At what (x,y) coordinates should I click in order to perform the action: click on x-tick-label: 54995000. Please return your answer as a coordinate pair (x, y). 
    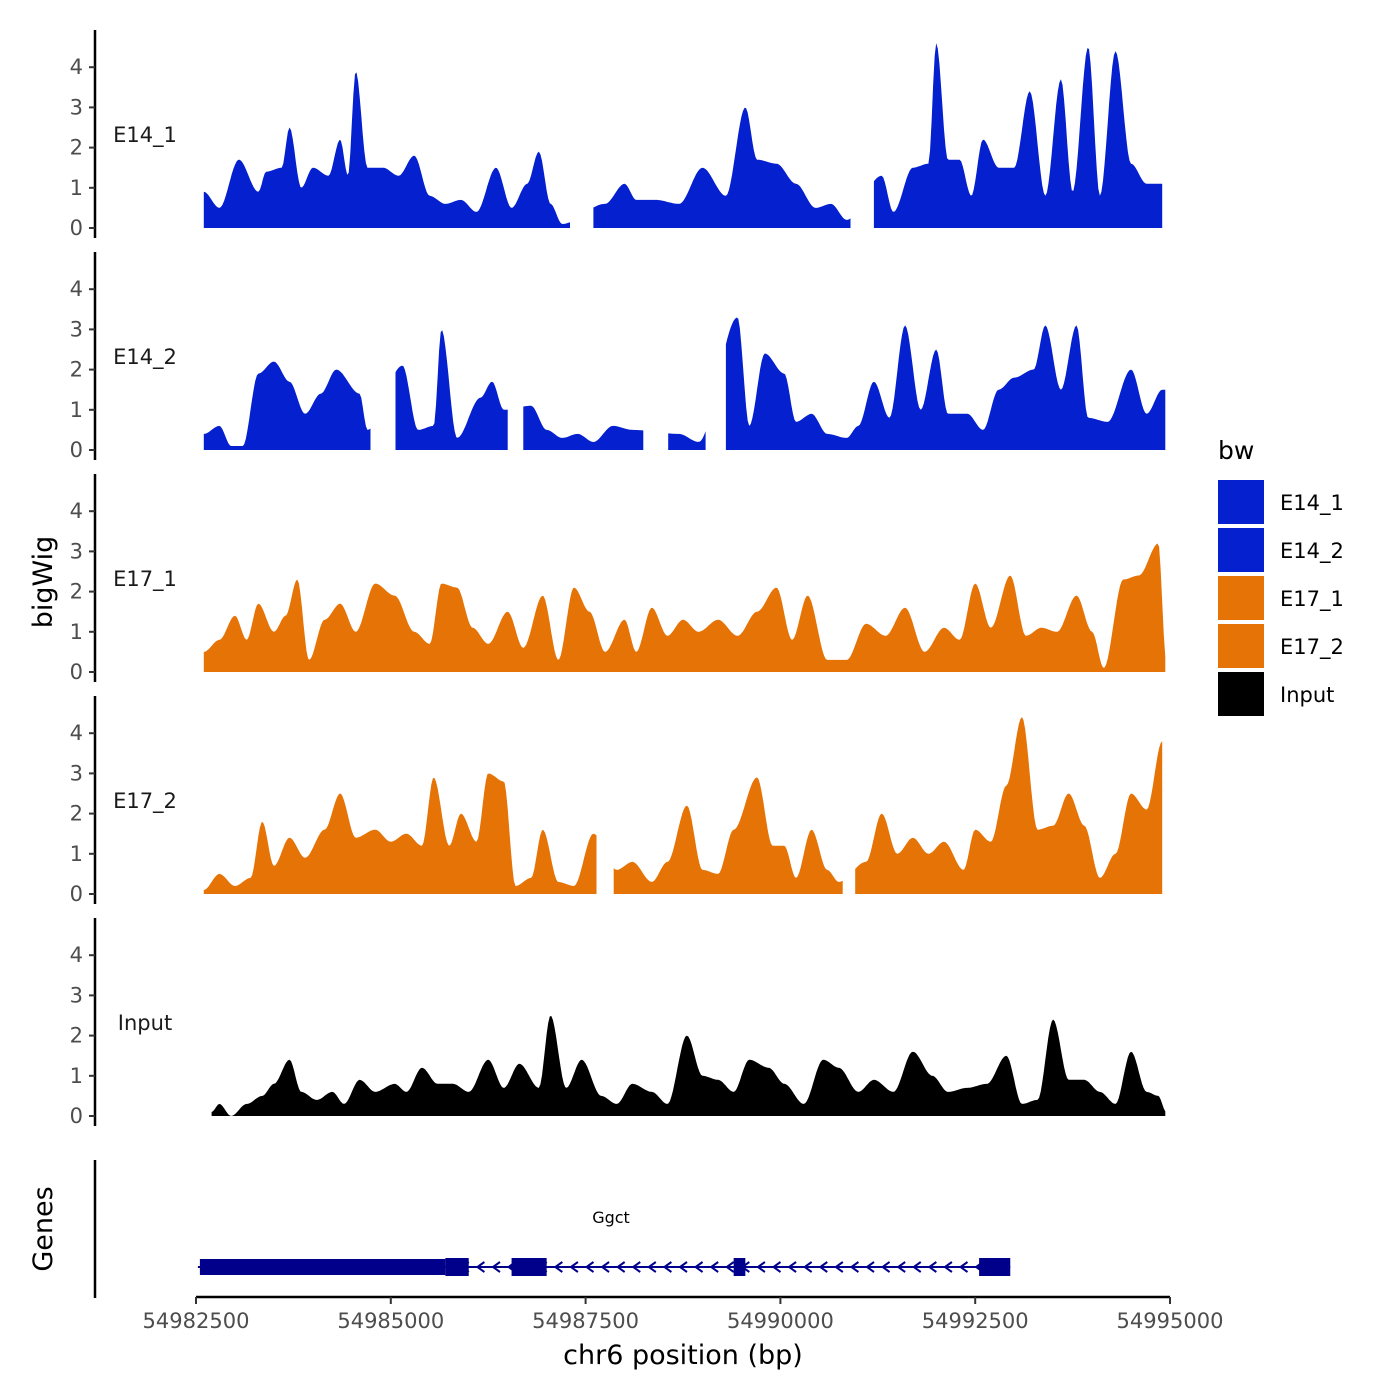
    Looking at the image, I should click on (1170, 1321).